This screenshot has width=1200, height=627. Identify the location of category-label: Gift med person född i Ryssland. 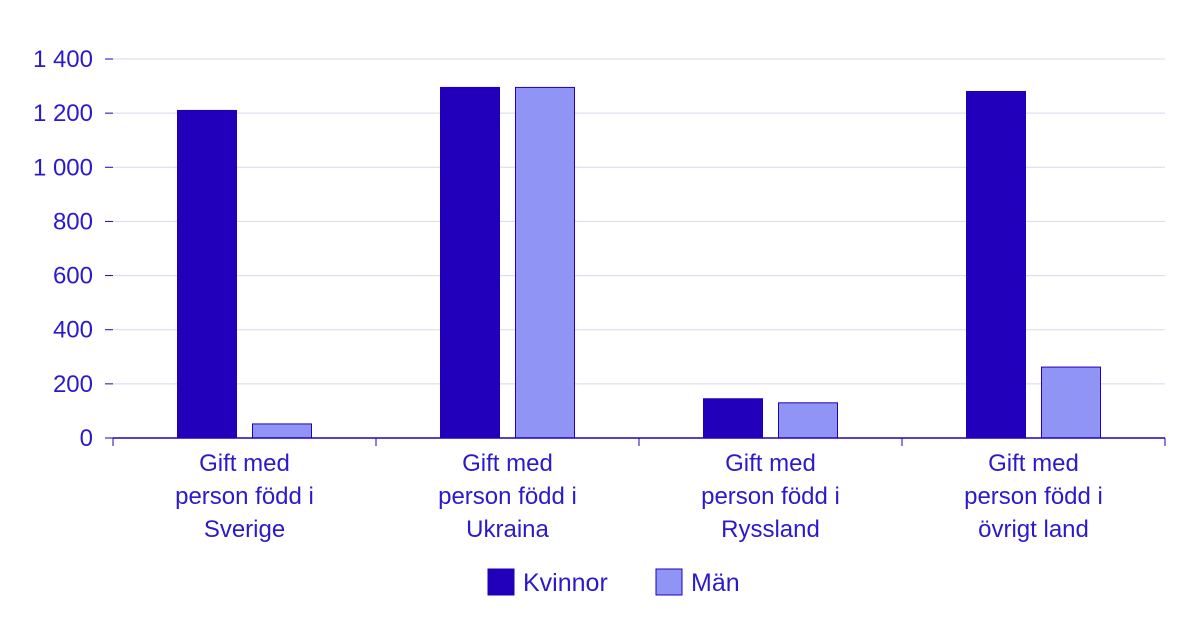
(770, 496).